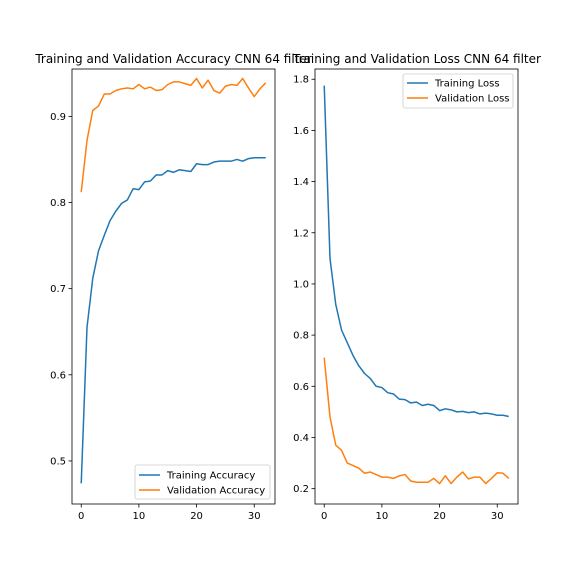  I want to click on accuracy-legend-box, so click(202, 482).